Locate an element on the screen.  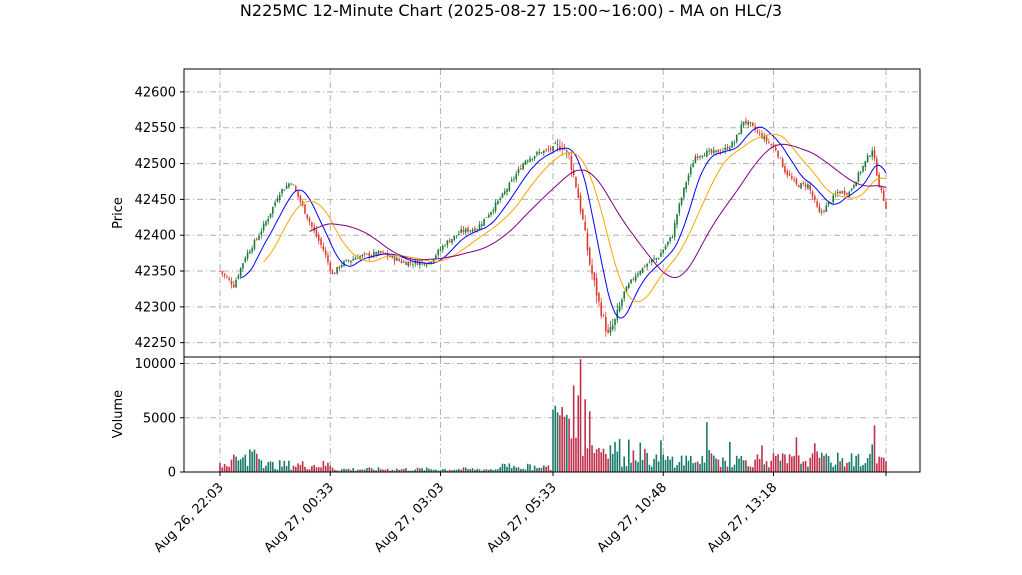
volume-bars is located at coordinates (553, 415).